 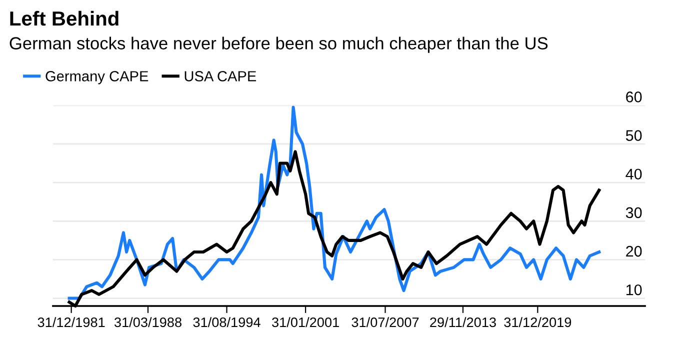 What do you see at coordinates (148, 322) in the screenshot?
I see `x-tick-label: 31/03/1988` at bounding box center [148, 322].